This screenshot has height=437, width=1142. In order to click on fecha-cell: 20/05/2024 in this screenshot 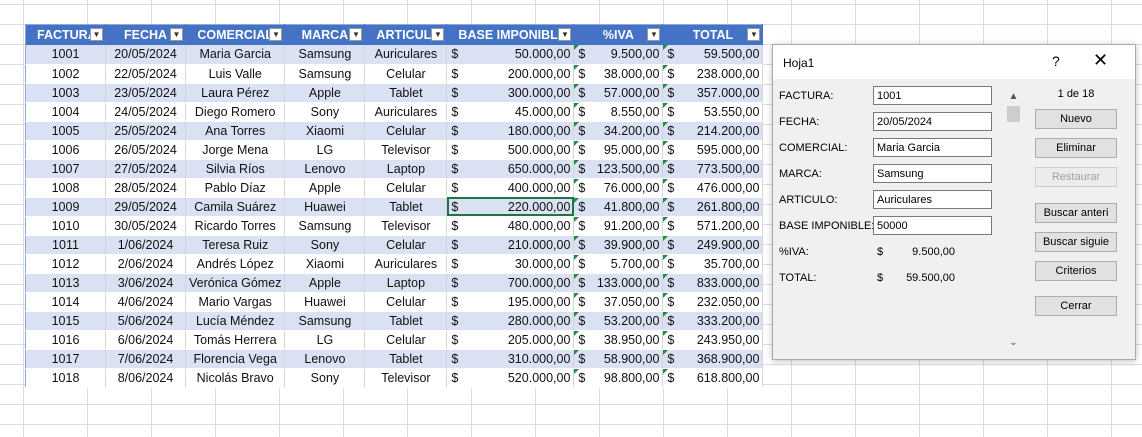, I will do `click(145, 55)`.